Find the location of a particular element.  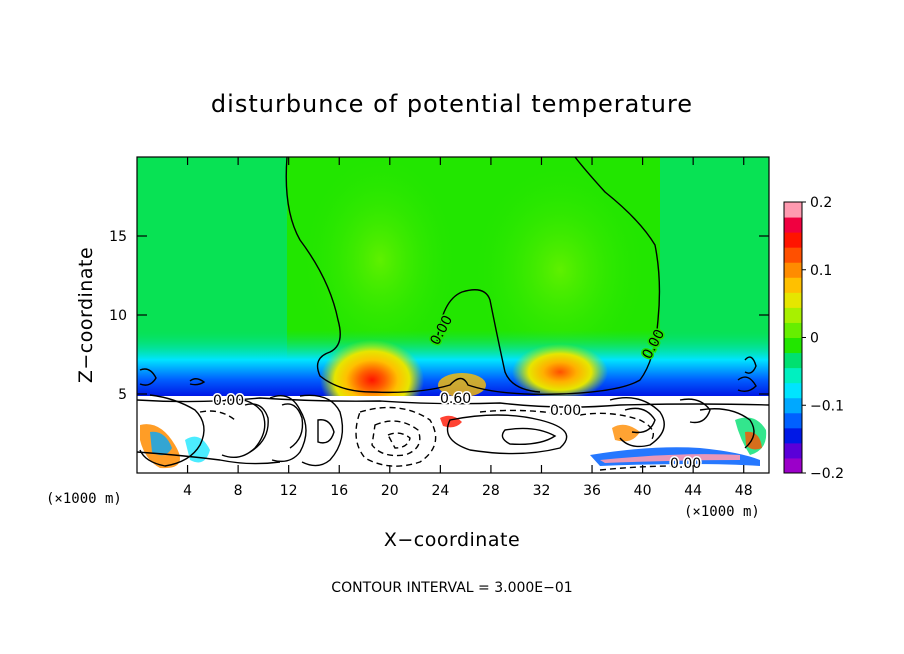

x-tick-label: 48 is located at coordinates (744, 491).